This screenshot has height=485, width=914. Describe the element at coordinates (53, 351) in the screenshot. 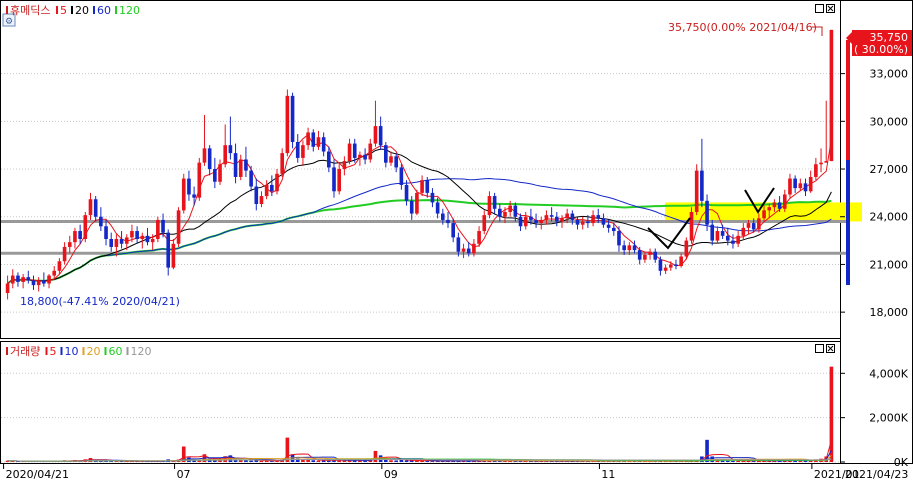

I see `legend-label: 5` at that location.